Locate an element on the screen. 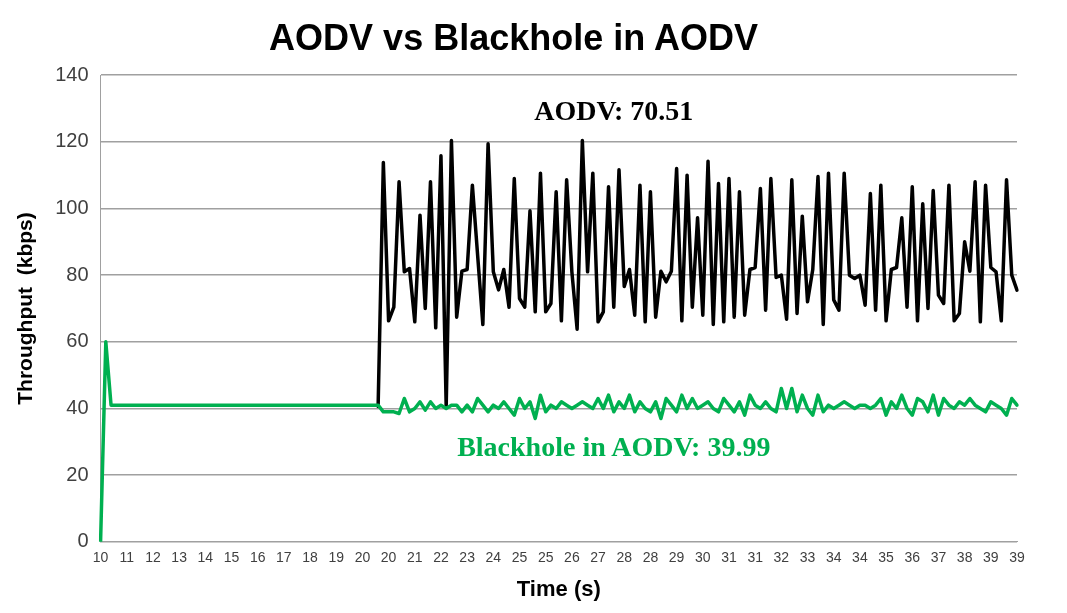 This screenshot has height=613, width=1067. x-tick-label: 23 is located at coordinates (467, 557).